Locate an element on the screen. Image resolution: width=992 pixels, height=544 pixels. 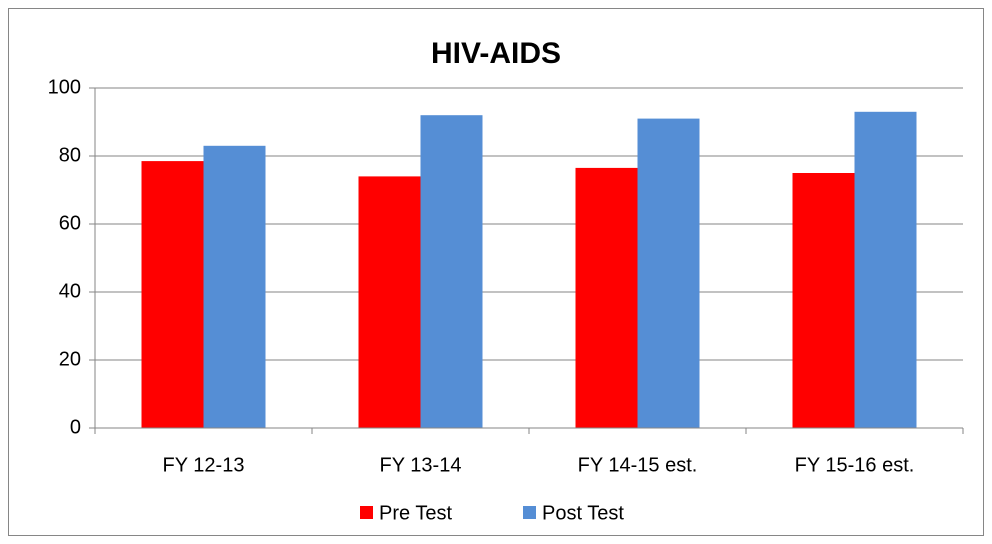
x-tick-label: FY 13-14 is located at coordinates (421, 465).